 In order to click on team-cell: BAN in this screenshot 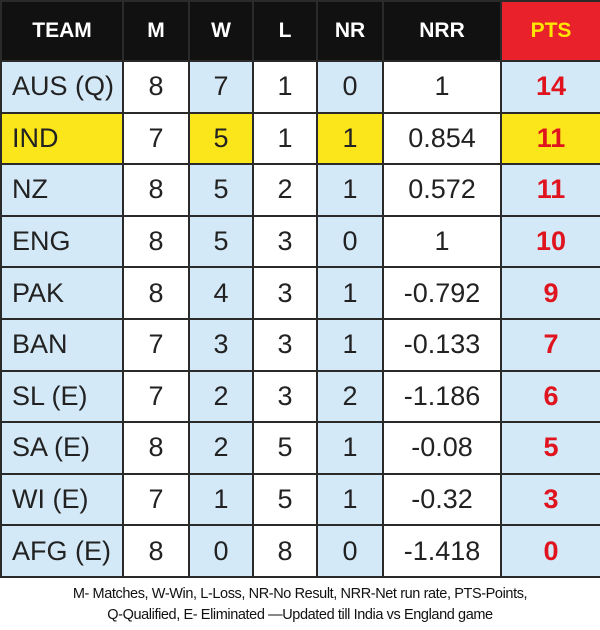, I will do `click(62, 344)`.